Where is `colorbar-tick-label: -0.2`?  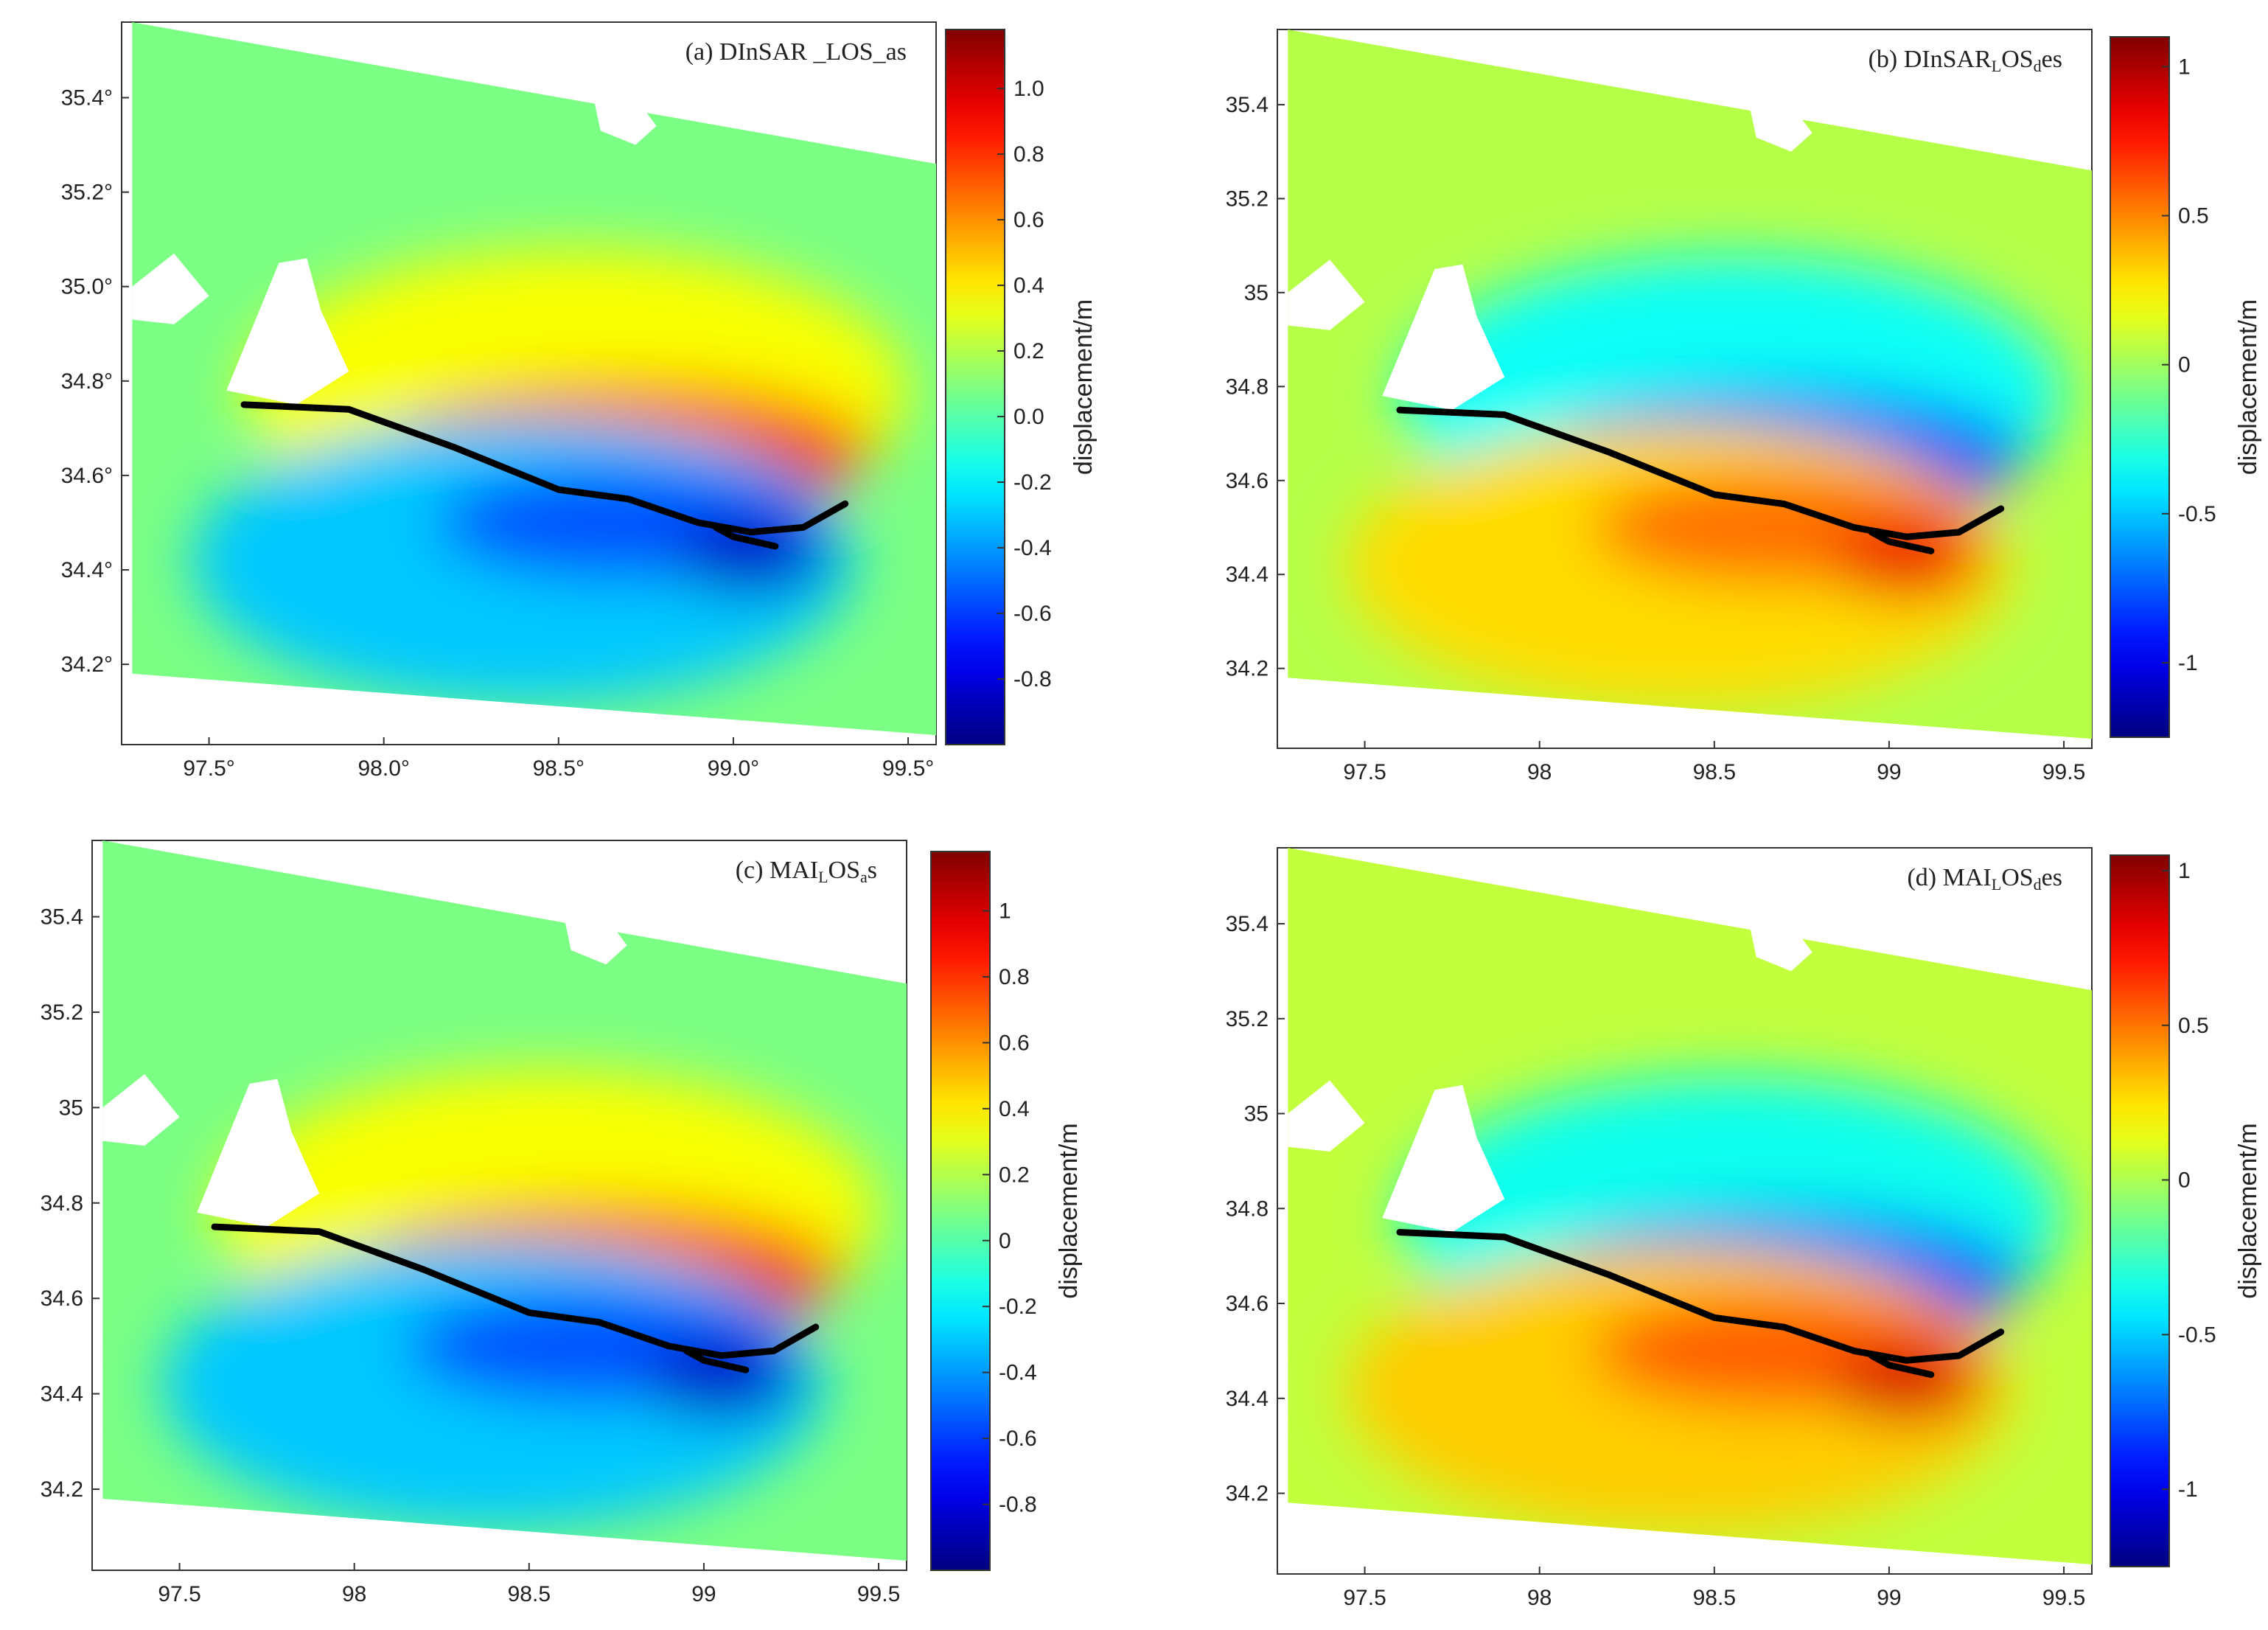
colorbar-tick-label: -0.2 is located at coordinates (1018, 1307).